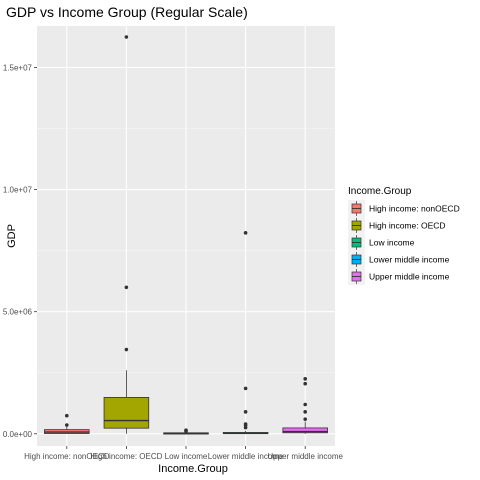 This screenshot has width=480, height=480. Describe the element at coordinates (18, 68) in the screenshot. I see `y-tick-label: 1.5e+07` at that location.